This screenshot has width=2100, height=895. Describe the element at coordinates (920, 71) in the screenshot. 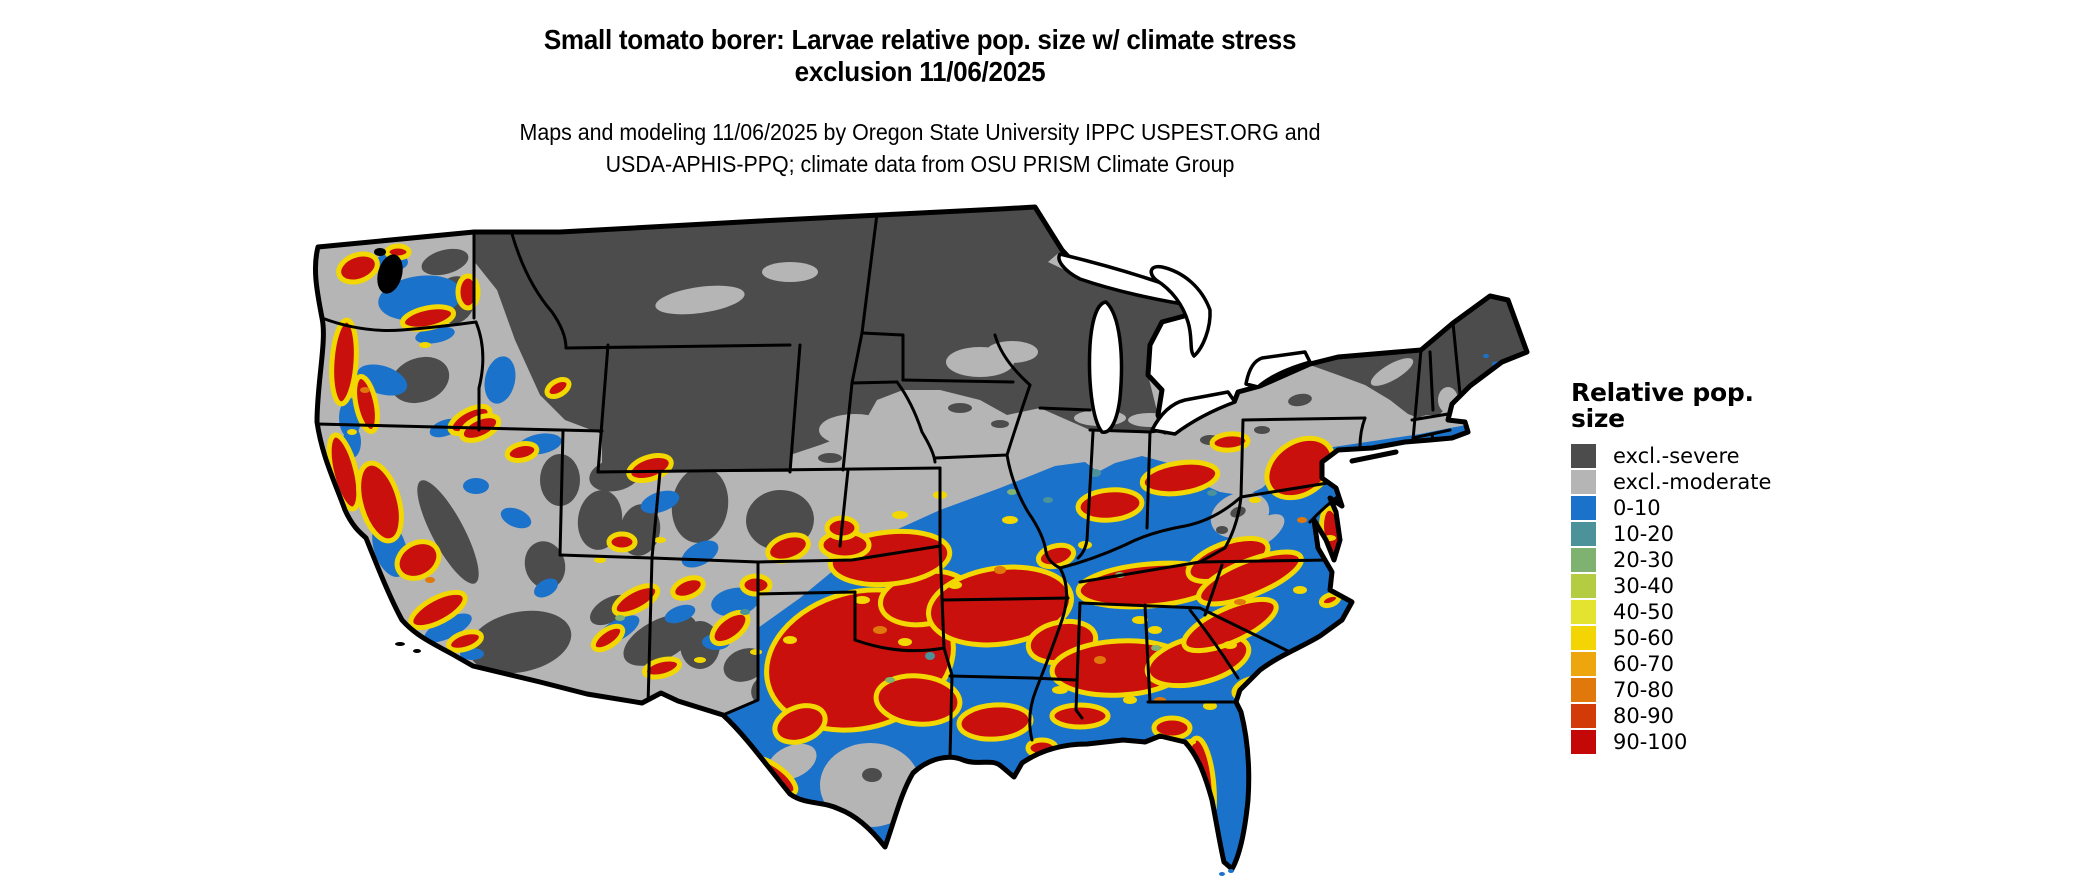

I see `map-title-line2: exclusion 11/06/2025` at that location.